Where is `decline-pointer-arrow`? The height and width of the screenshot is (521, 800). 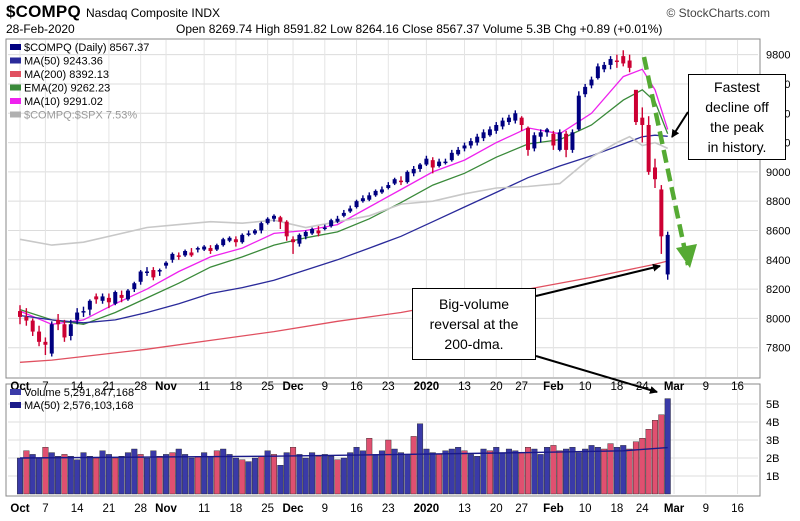
decline-pointer-arrow is located at coordinates (680, 124).